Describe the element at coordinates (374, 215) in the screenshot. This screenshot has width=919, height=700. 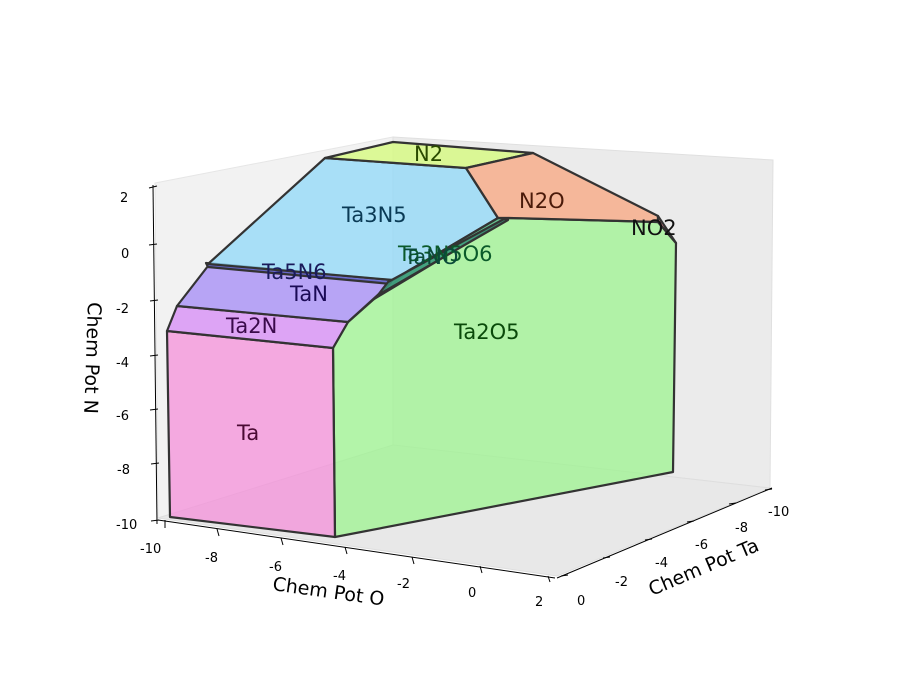
I see `region-label-ta3n5: Ta3N5` at that location.